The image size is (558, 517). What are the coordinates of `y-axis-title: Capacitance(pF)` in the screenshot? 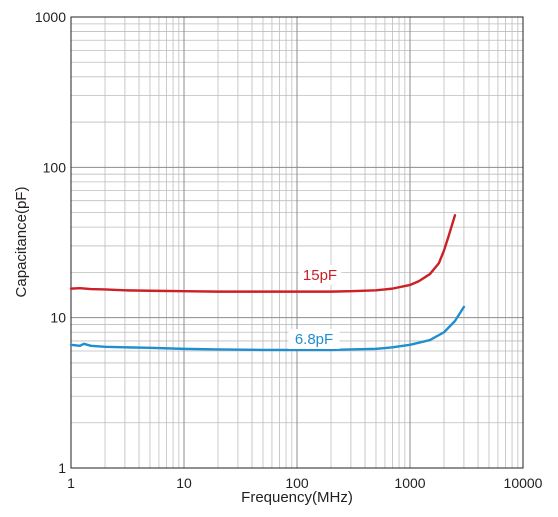 It's located at (21, 242).